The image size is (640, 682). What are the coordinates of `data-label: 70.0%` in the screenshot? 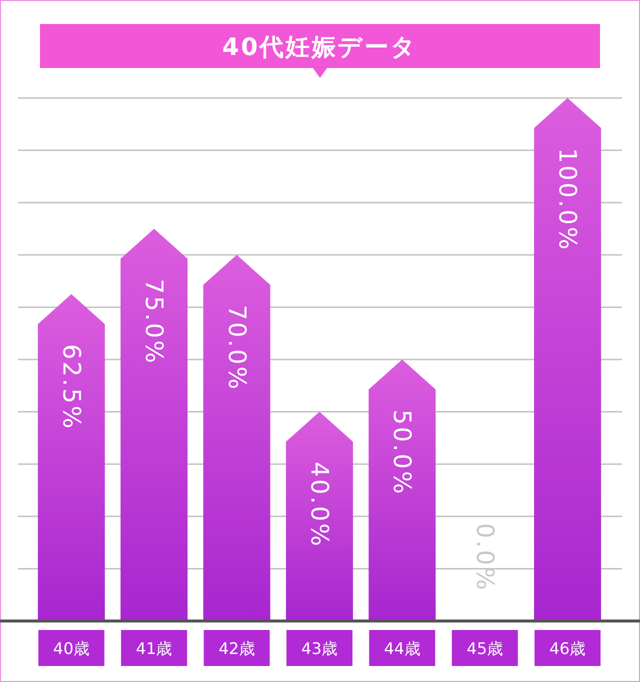 It's located at (236, 348).